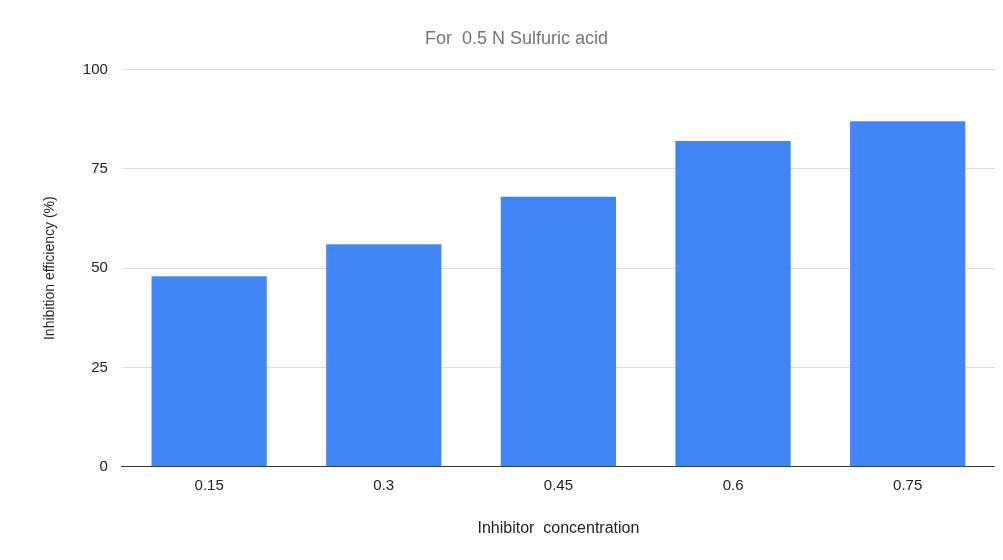  I want to click on y-tick-label: 100, so click(95, 68).